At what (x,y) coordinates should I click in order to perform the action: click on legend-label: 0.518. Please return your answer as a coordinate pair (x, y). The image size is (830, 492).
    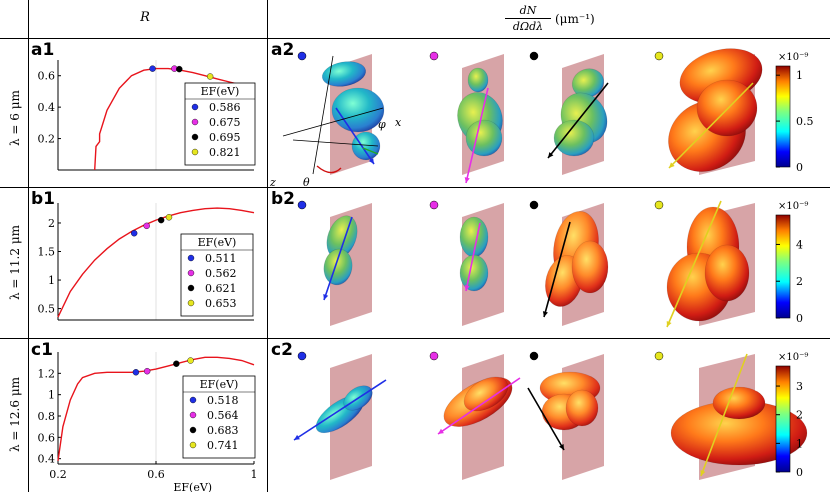
    Looking at the image, I should click on (223, 400).